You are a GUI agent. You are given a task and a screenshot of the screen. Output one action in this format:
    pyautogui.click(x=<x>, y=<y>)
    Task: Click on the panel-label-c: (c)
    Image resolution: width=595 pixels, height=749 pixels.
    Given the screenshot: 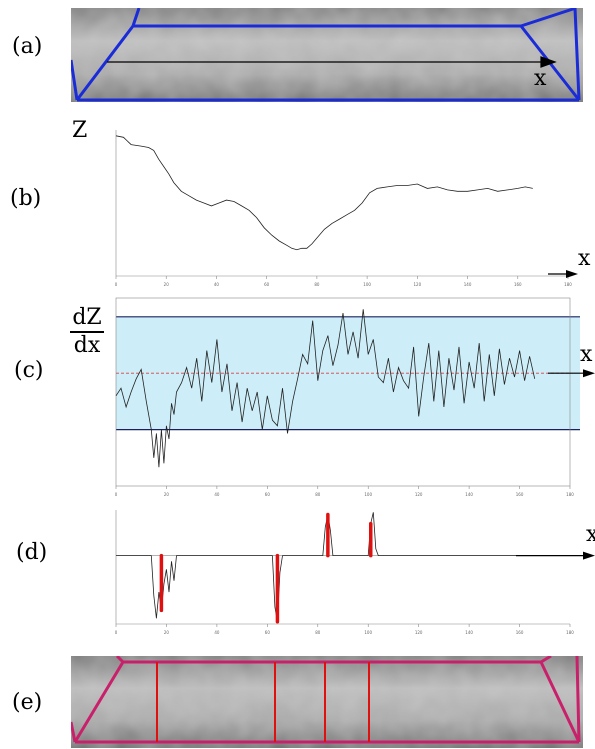 What is the action you would take?
    pyautogui.click(x=29, y=370)
    